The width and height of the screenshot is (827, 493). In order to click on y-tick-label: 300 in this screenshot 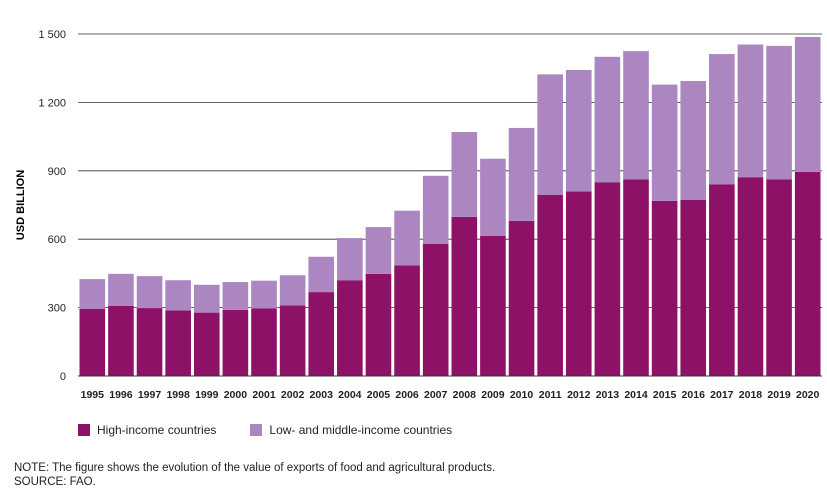, I will do `click(57, 309)`.